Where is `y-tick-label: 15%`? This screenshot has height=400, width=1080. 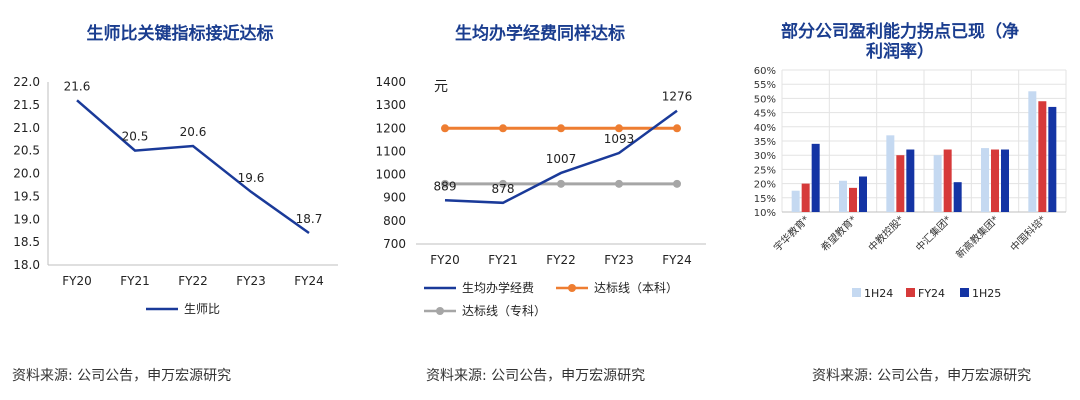
y-tick-label: 15% is located at coordinates (765, 199).